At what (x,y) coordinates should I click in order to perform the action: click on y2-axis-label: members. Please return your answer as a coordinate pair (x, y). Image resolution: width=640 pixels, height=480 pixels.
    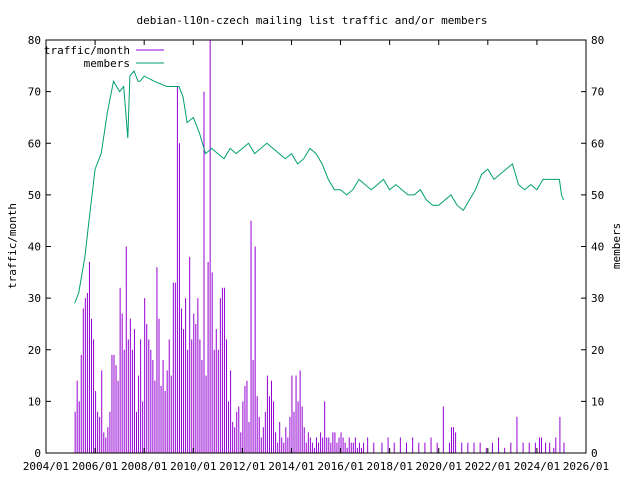
    Looking at the image, I should click on (616, 246).